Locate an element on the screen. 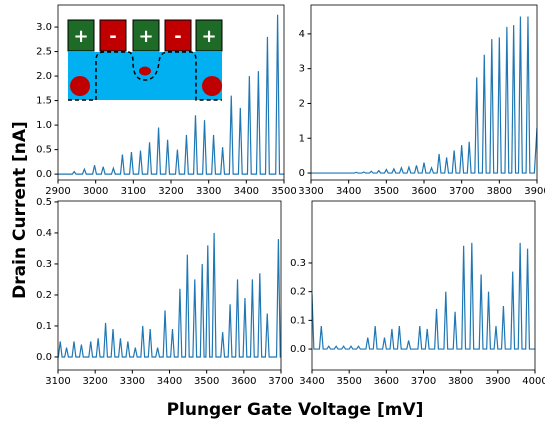  channel is located at coordinates (145, 76).